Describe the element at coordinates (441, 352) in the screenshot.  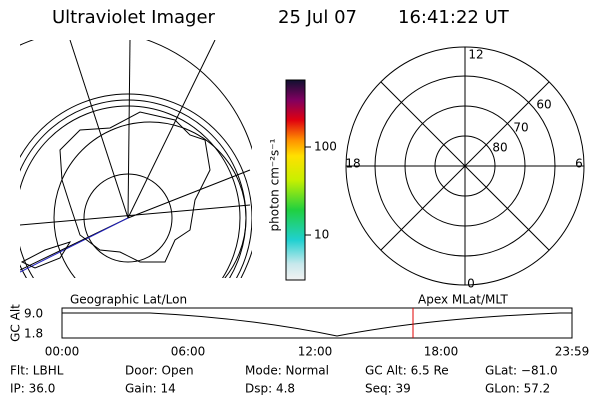
I see `time-tick: 18:00` at that location.